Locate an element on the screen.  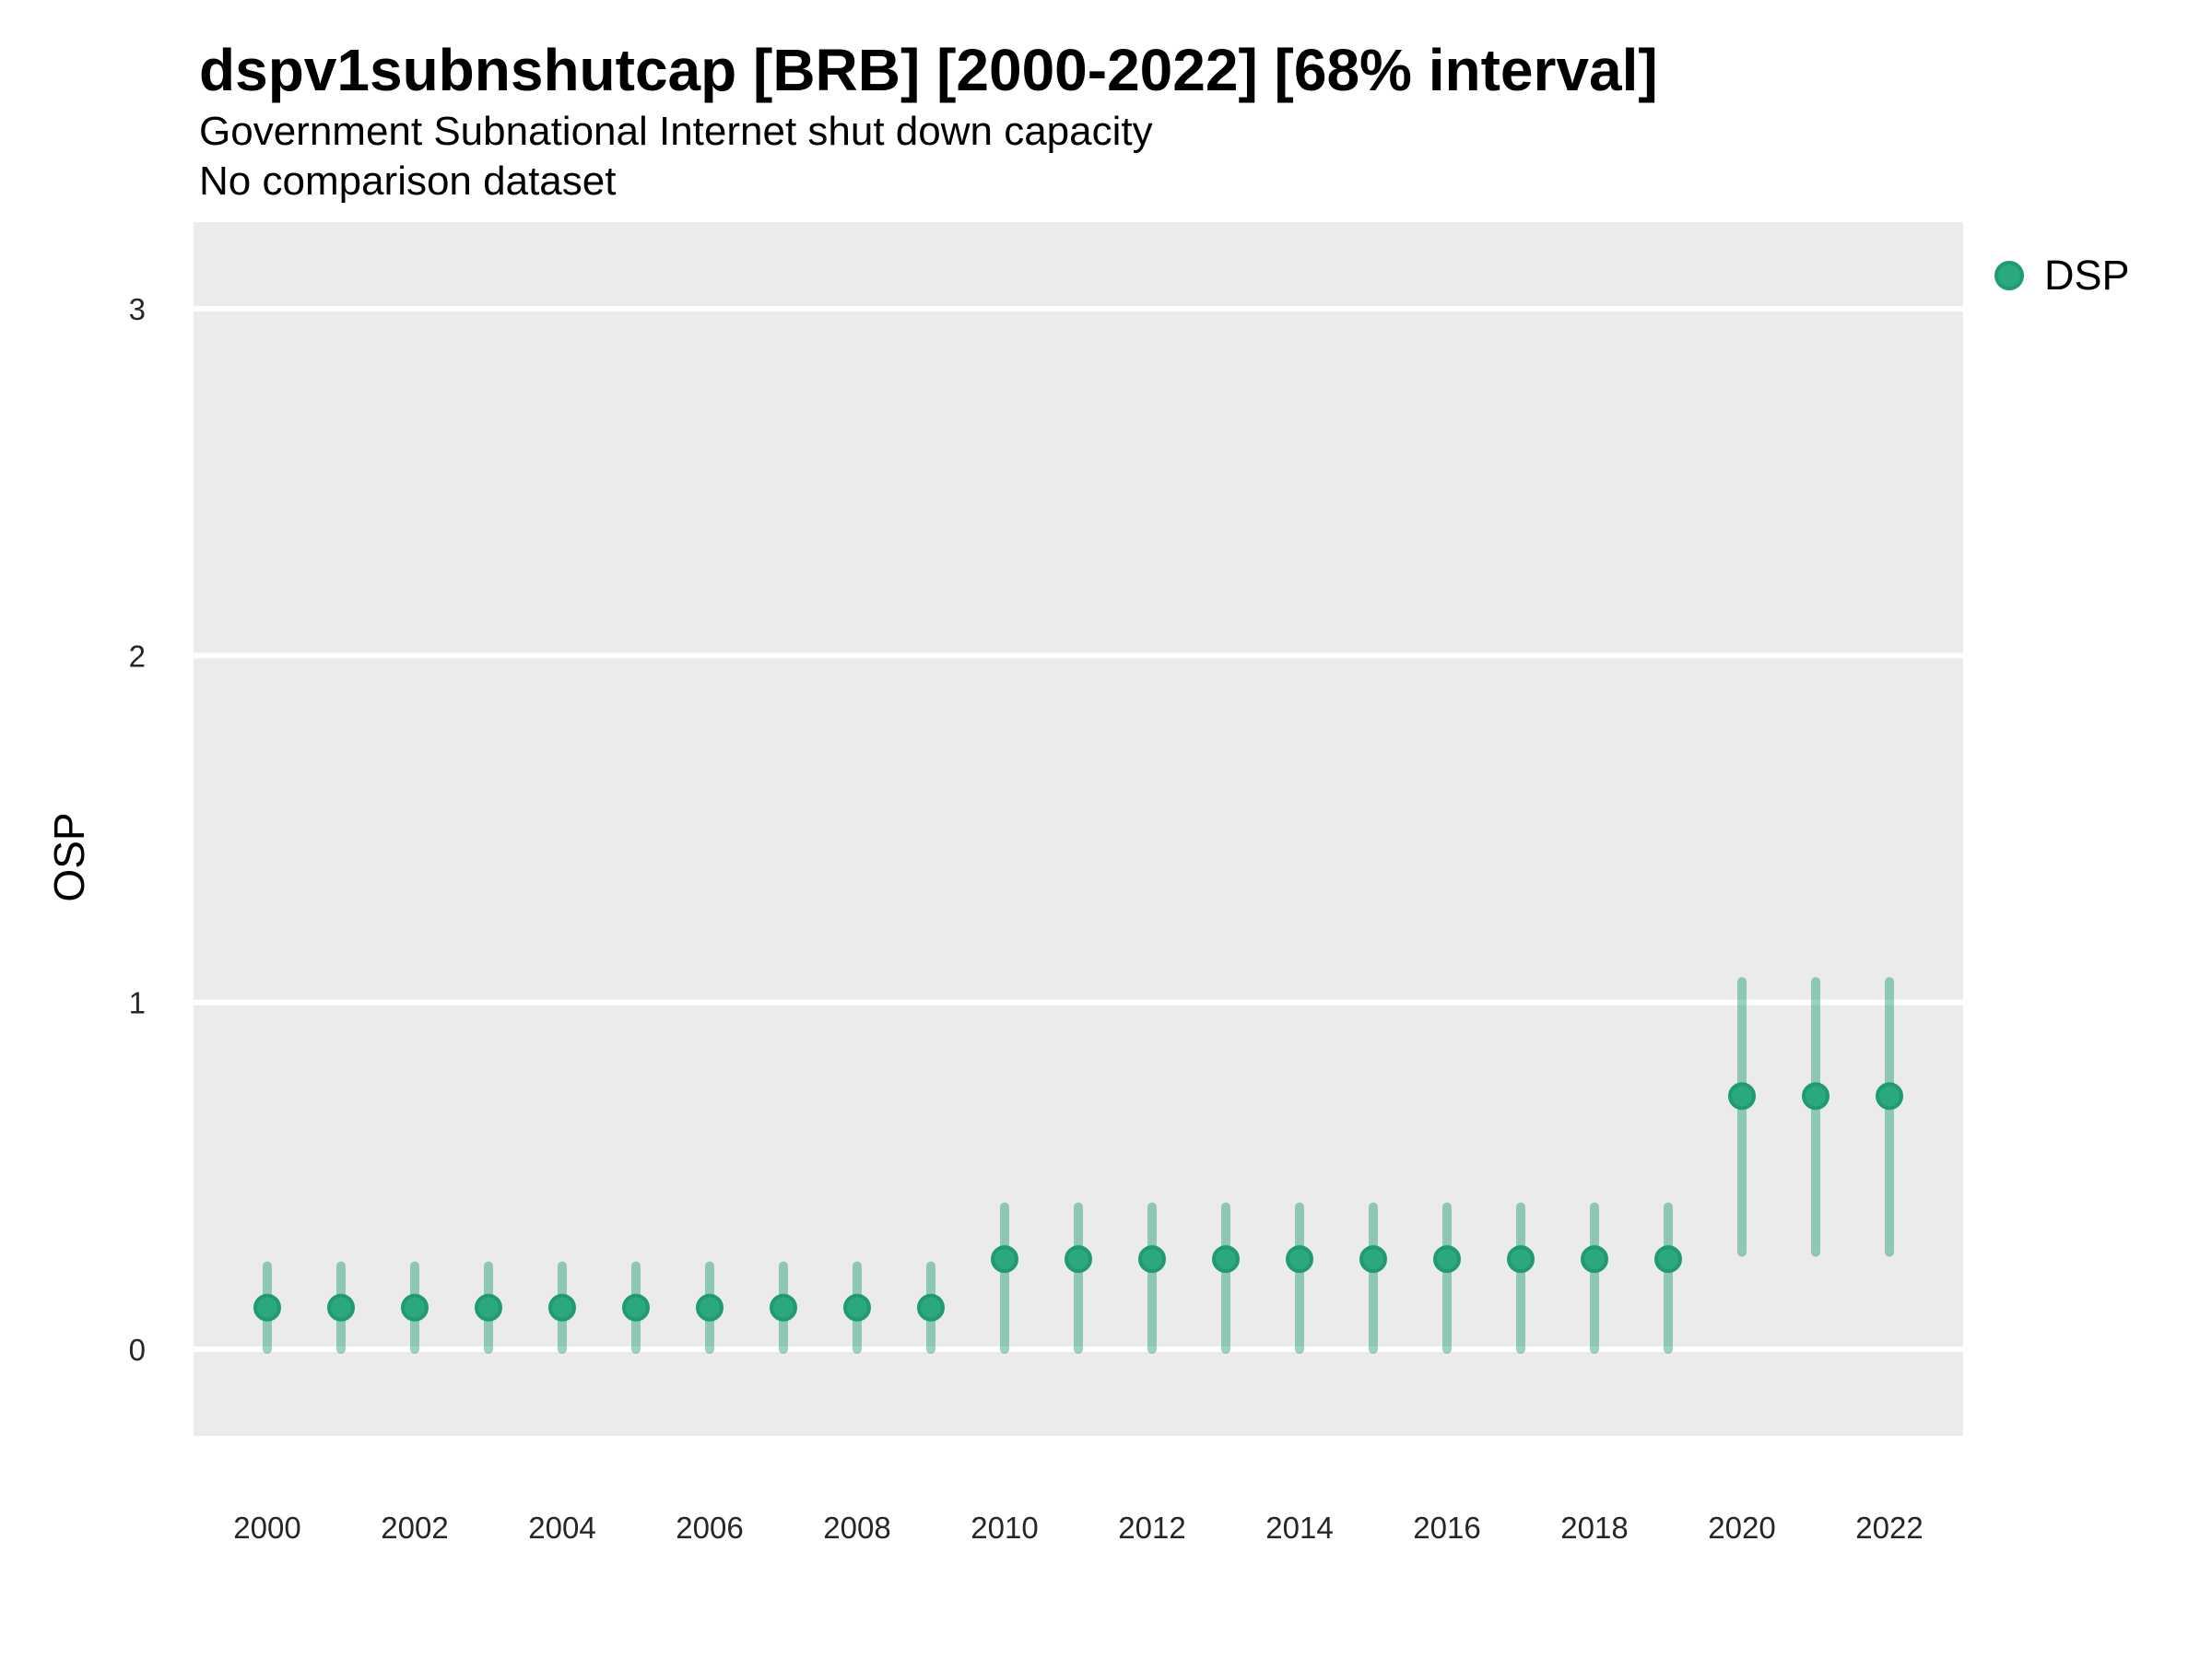
x-tick-label: 2014 is located at coordinates (1299, 1528).